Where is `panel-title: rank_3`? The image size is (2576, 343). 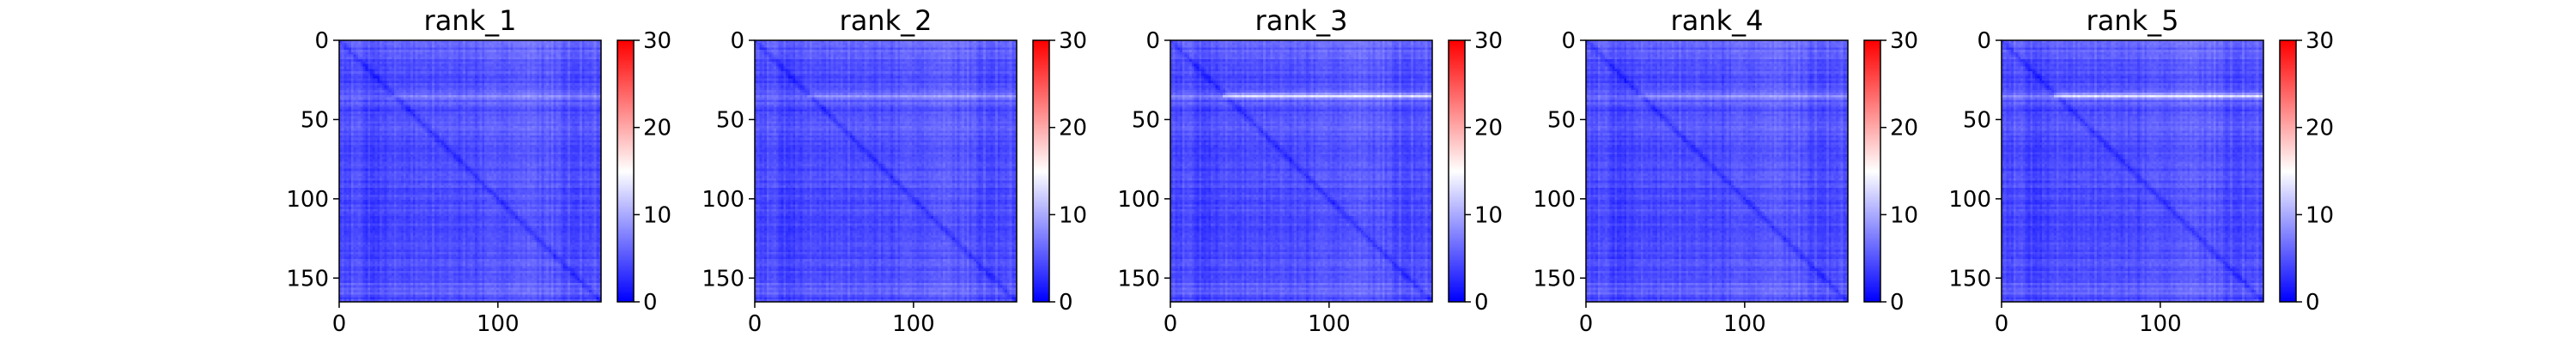
panel-title: rank_3 is located at coordinates (1301, 20).